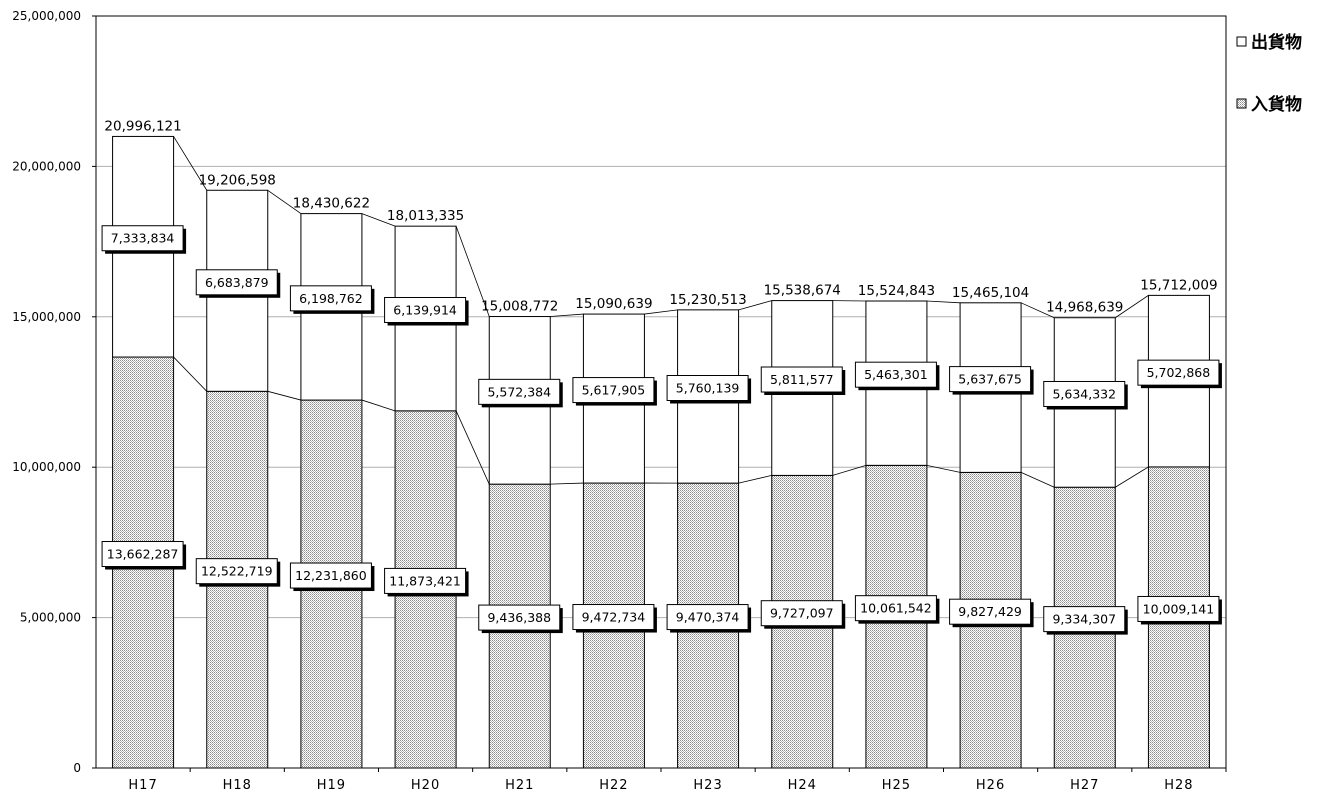 Image resolution: width=1341 pixels, height=798 pixels. I want to click on out-label: 6,198,762, so click(331, 298).